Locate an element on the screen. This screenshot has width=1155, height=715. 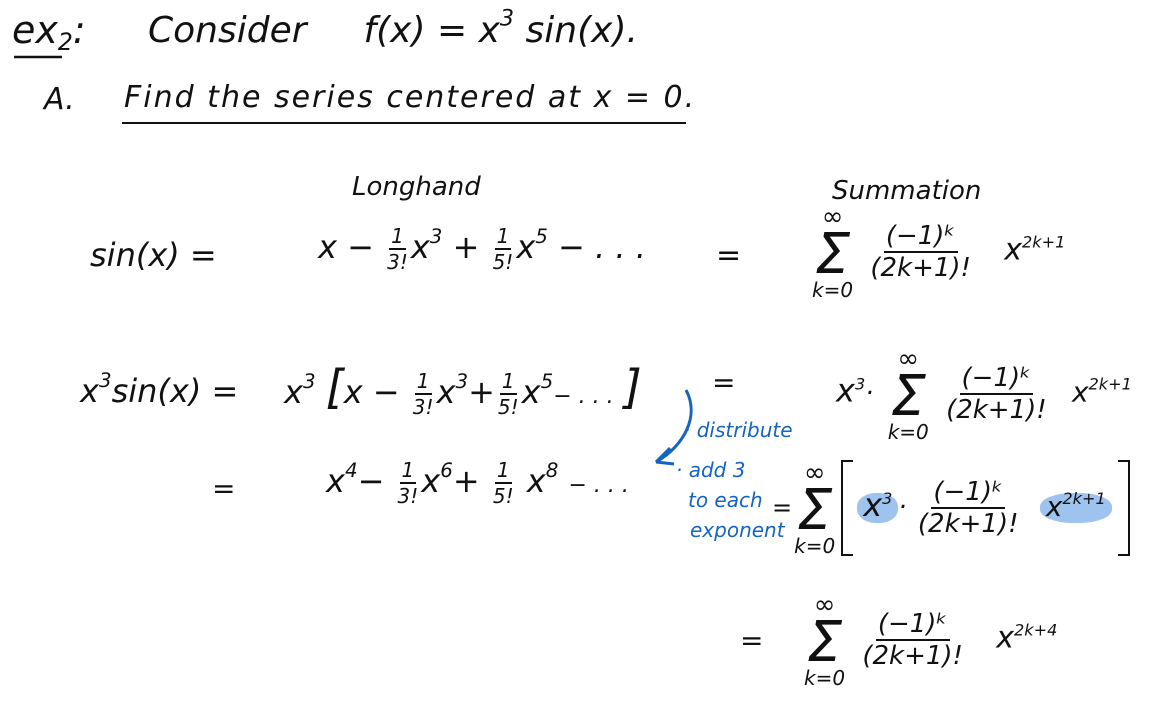
row2-frac2-num: 1 is located at coordinates (508, 382).